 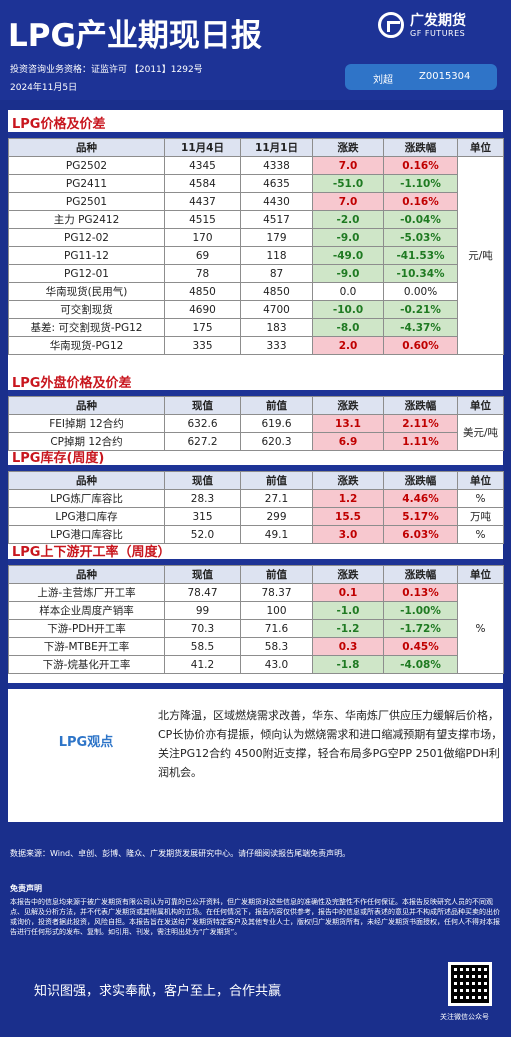 What do you see at coordinates (202, 592) in the screenshot?
I see `current-value: 78.47` at bounding box center [202, 592].